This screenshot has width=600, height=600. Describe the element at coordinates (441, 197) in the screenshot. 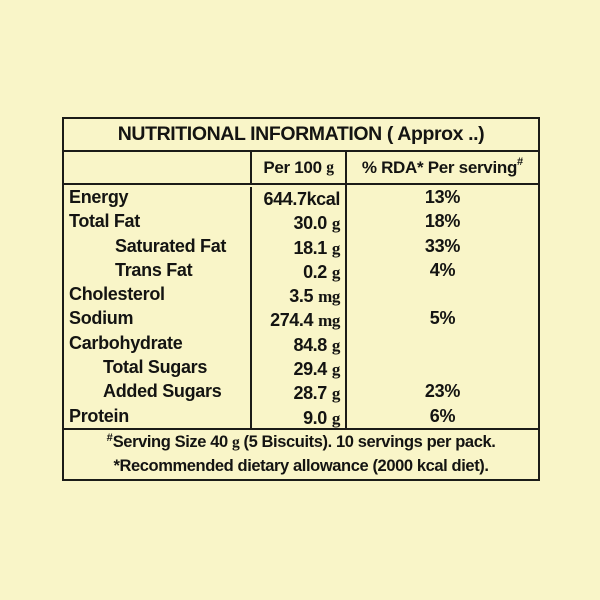

I see `nutrient-rda-percent: 13%` at that location.